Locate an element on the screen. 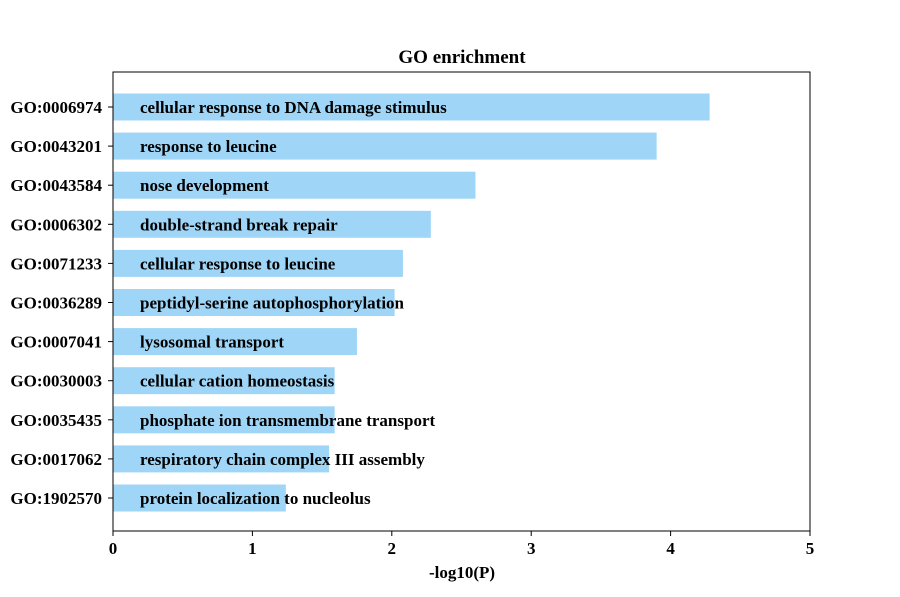  y-tick-label: GO:0043201 is located at coordinates (56, 146).